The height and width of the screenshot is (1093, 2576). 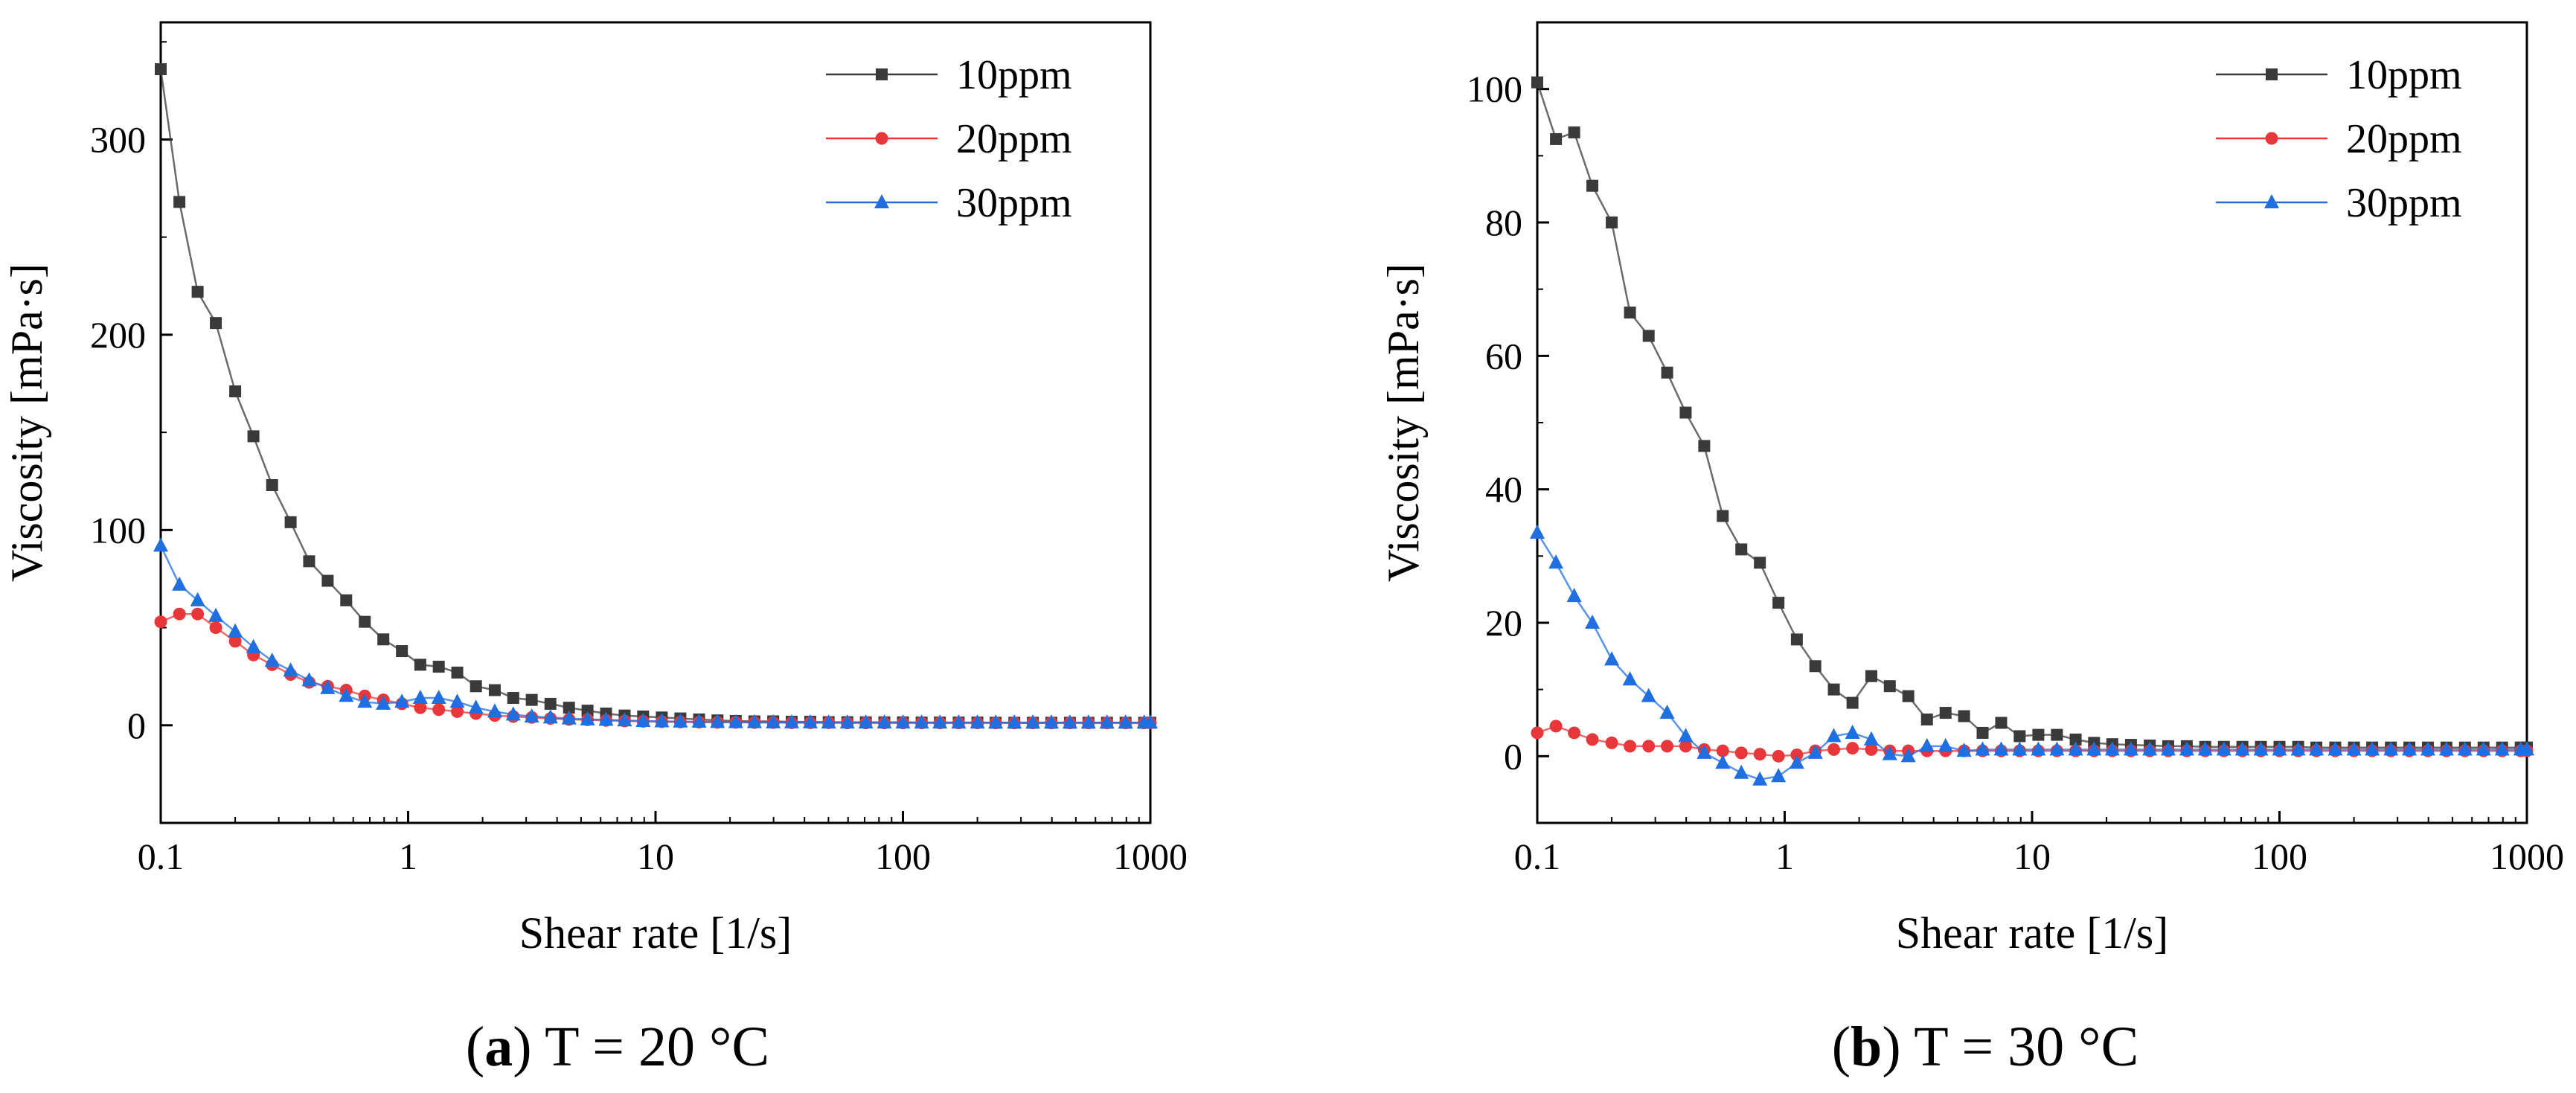 I want to click on caption: (a) T = 20 °C, so click(x=617, y=1047).